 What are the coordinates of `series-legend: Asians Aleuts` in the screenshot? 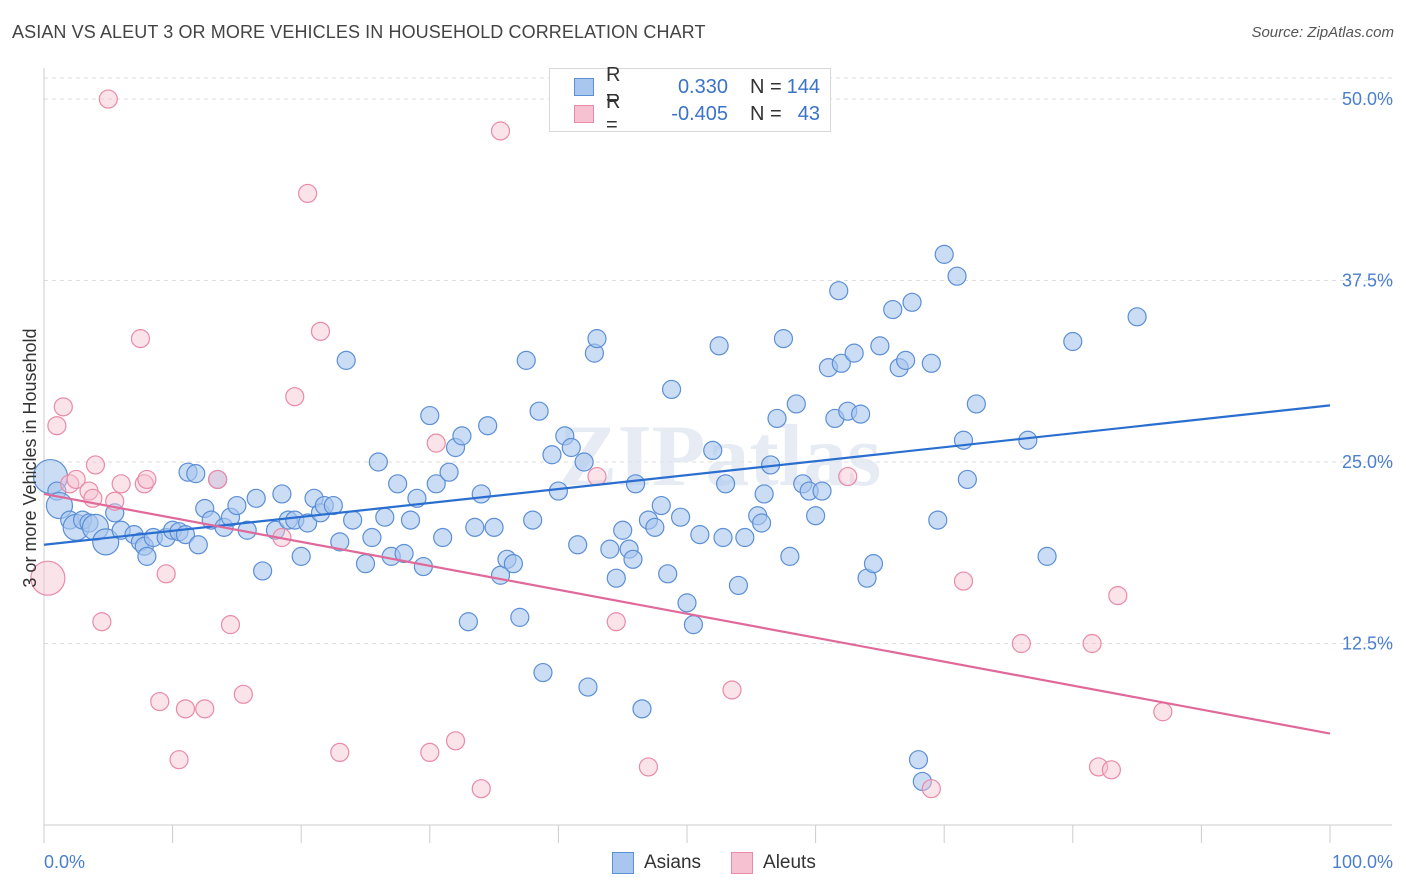 It's located at (729, 863).